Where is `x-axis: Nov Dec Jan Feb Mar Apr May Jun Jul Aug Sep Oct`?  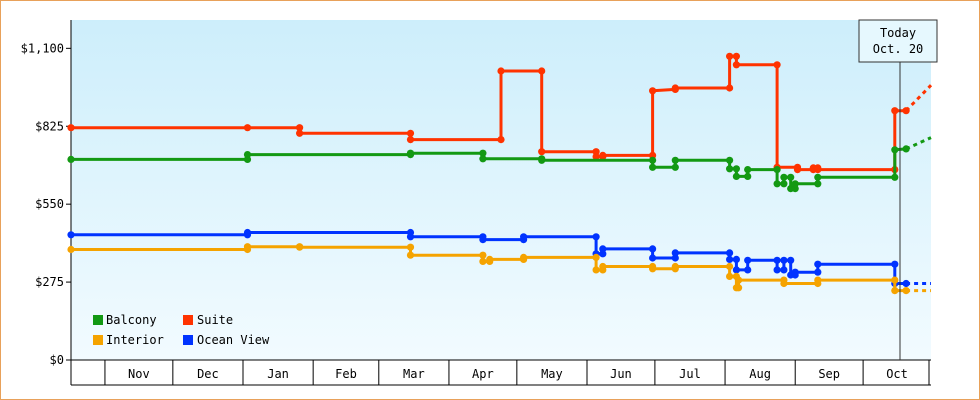
x-axis: Nov Dec Jan Feb Mar Apr May Jun Jul Aug Sep Oct is located at coordinates (500, 372).